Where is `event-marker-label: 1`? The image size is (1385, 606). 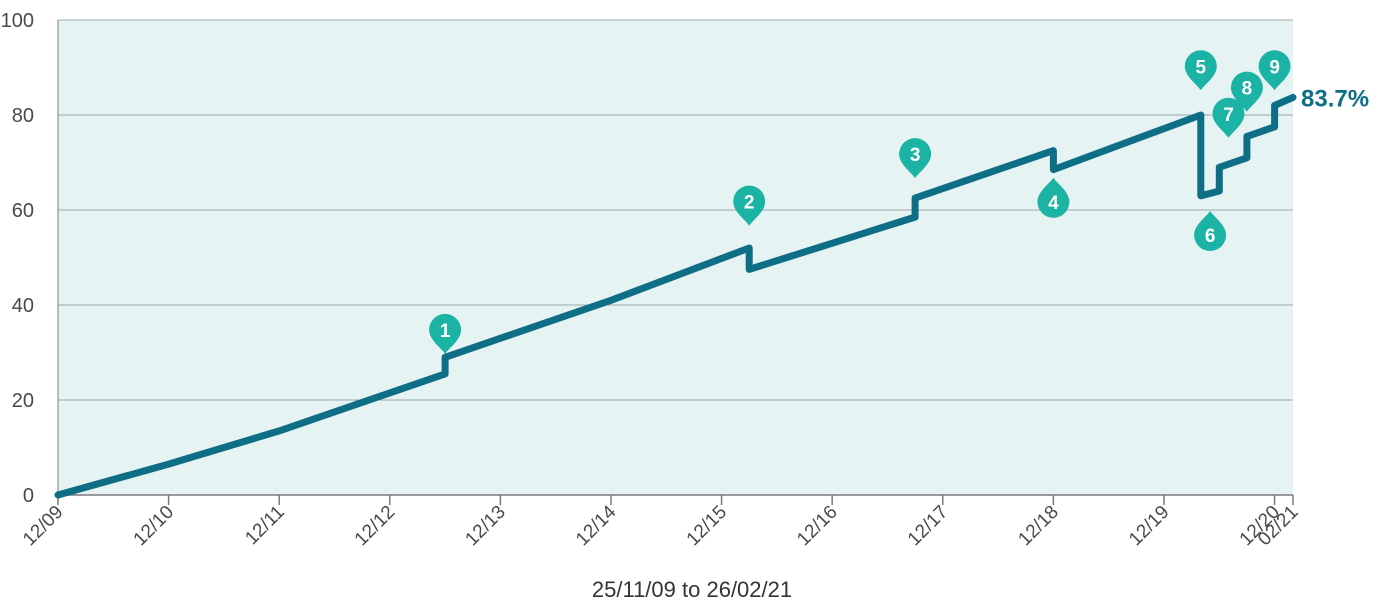
event-marker-label: 1 is located at coordinates (445, 331).